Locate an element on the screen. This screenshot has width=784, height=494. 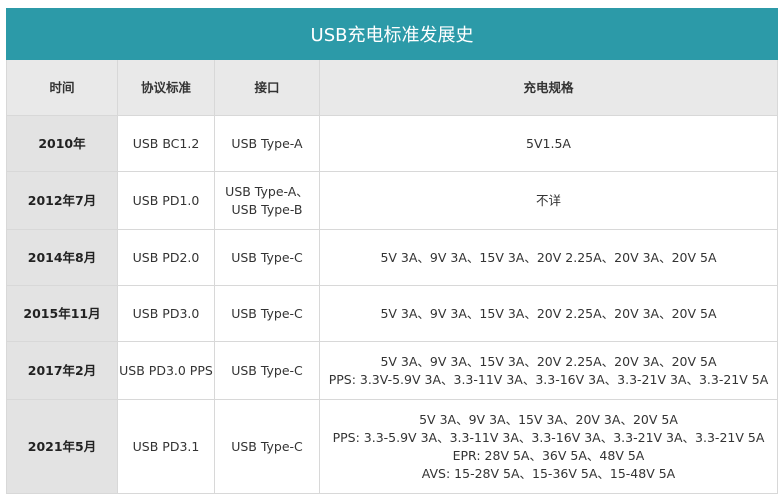
cell-text: 不详 is located at coordinates (548, 200).